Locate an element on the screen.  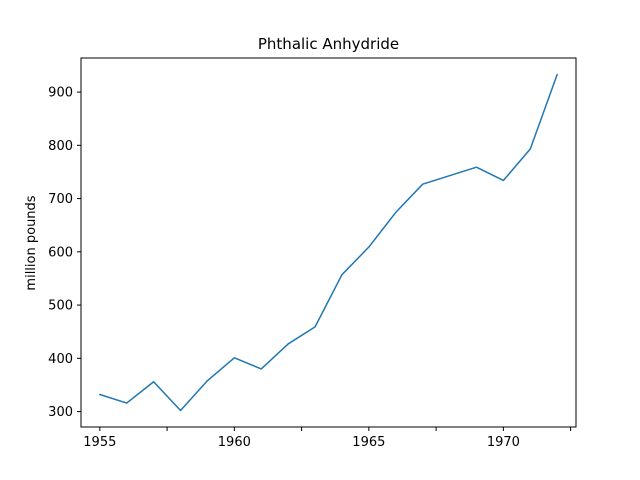
x-tick-label-1955: 1955 is located at coordinates (99, 442).